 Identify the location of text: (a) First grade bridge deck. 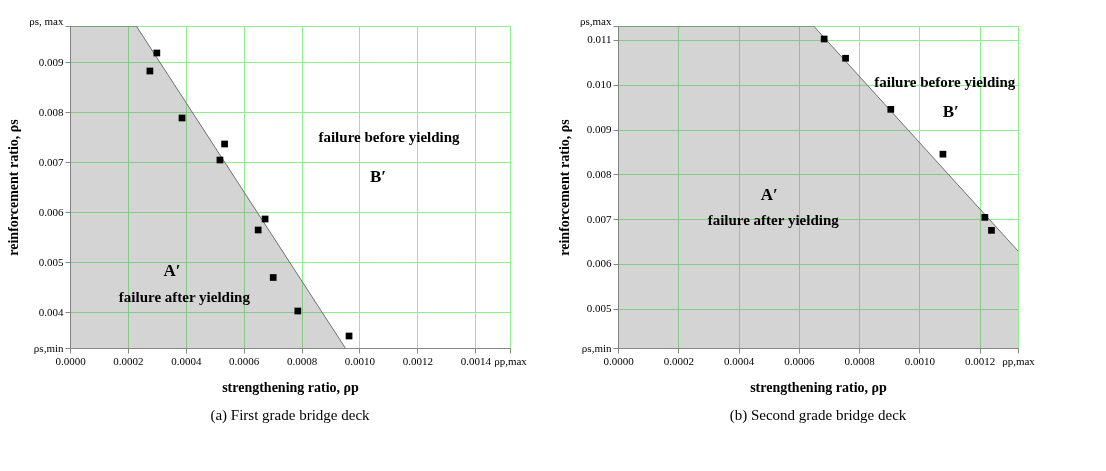
(290, 415).